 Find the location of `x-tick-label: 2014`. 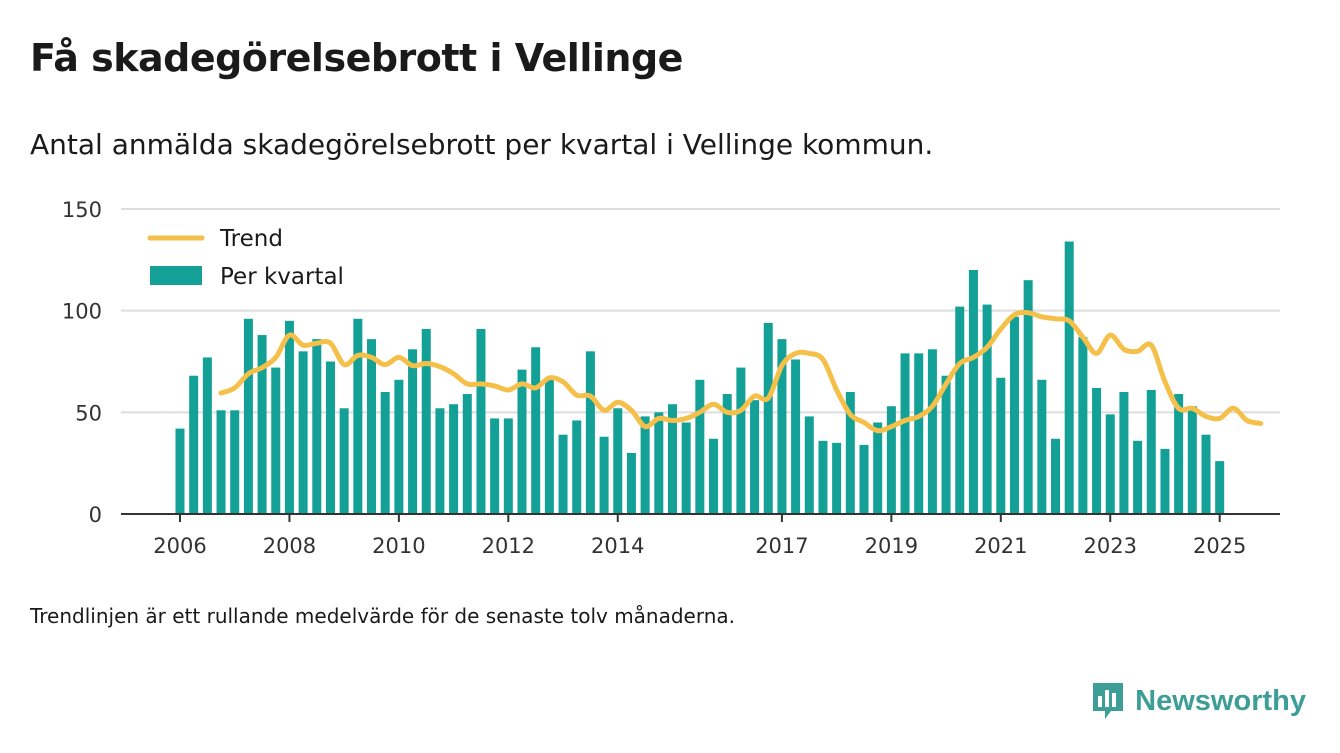

x-tick-label: 2014 is located at coordinates (617, 546).